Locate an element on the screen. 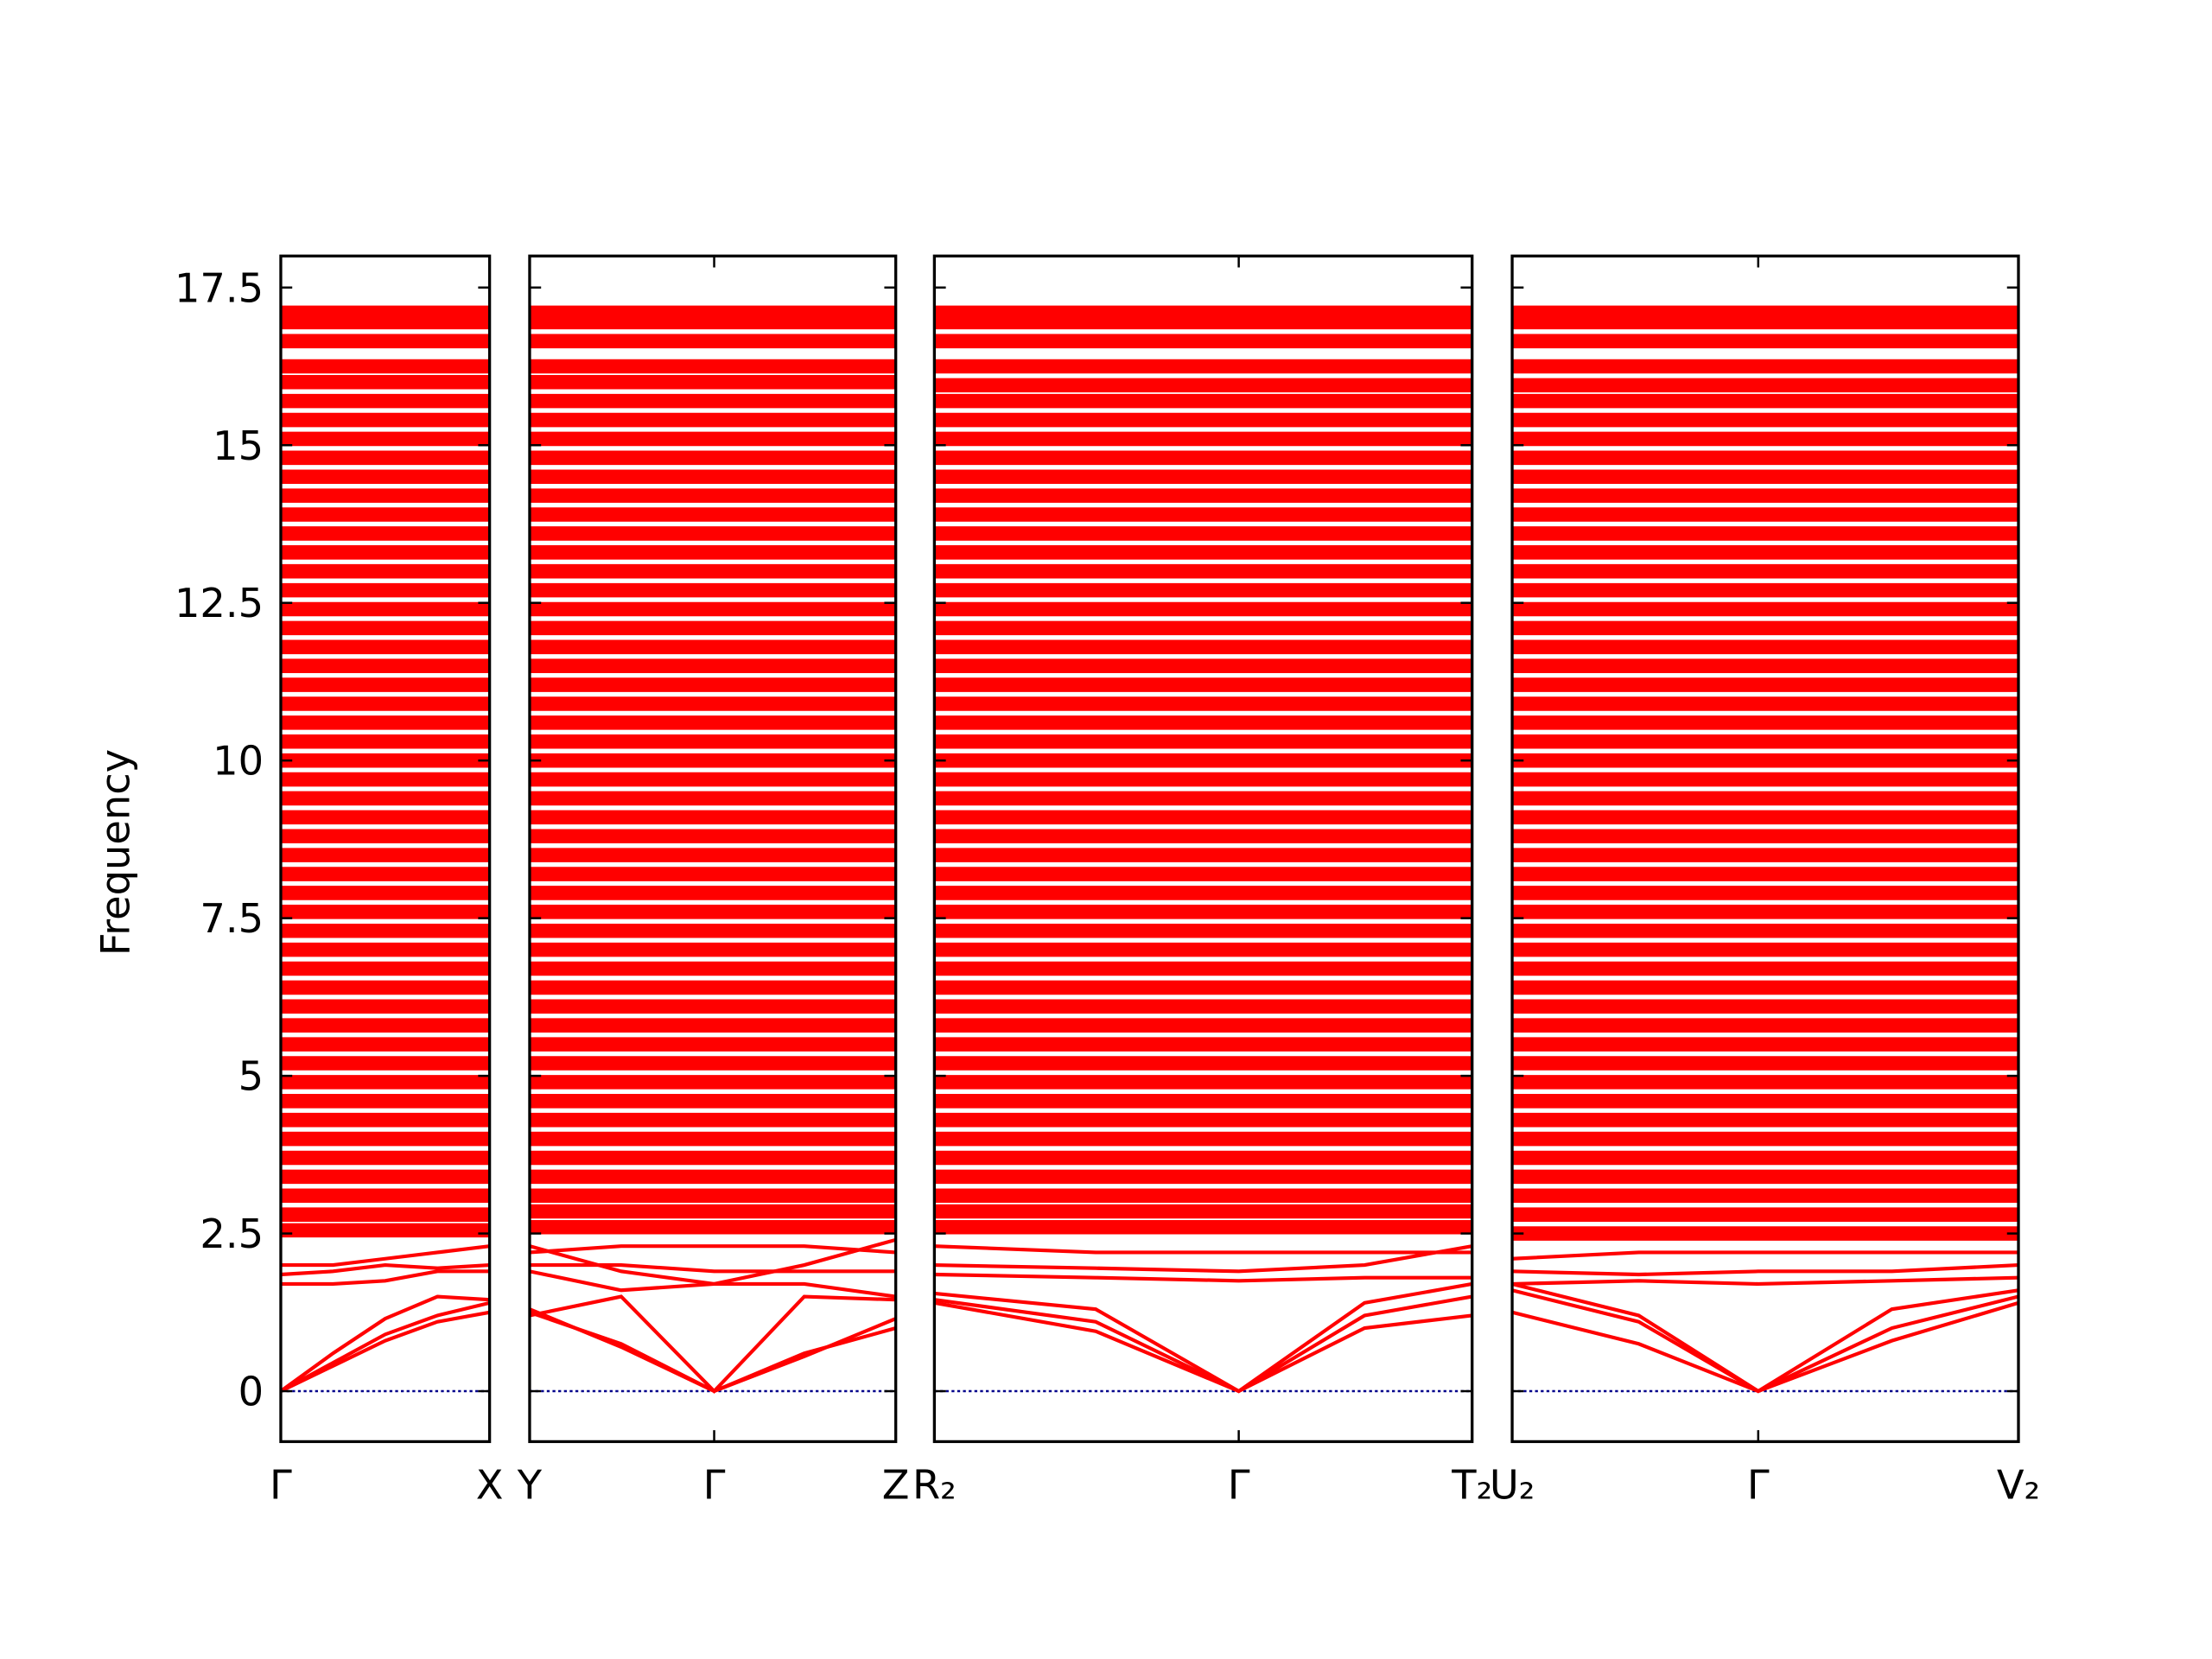  y-tick-label: 7.5 is located at coordinates (232, 918).